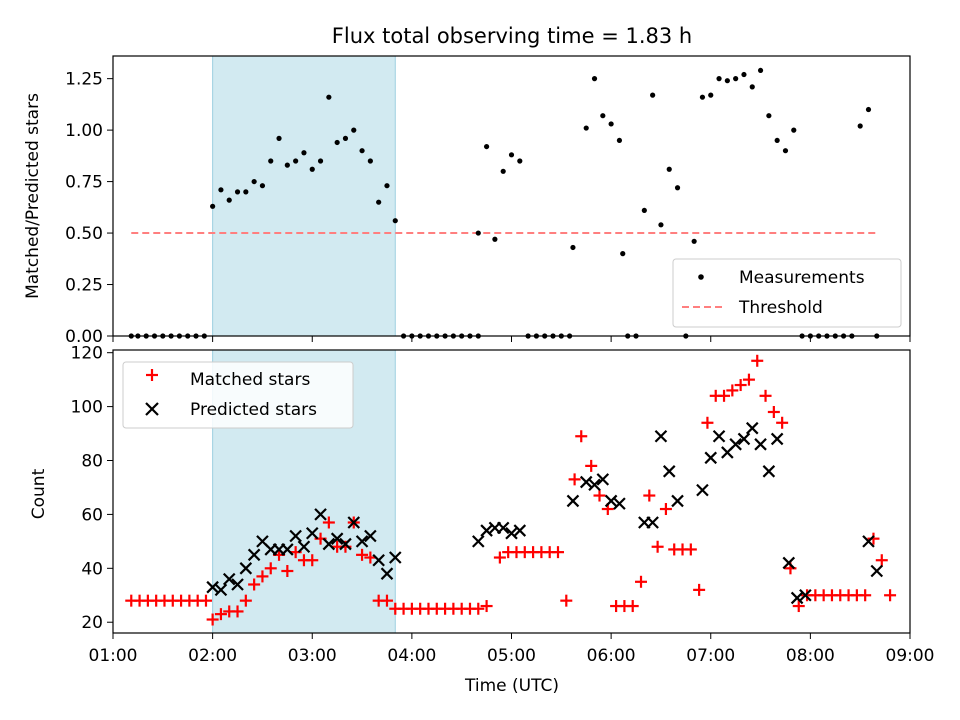  Describe the element at coordinates (512, 36) in the screenshot. I see `chart-title: Flux total observing time = 1.83 h` at that location.